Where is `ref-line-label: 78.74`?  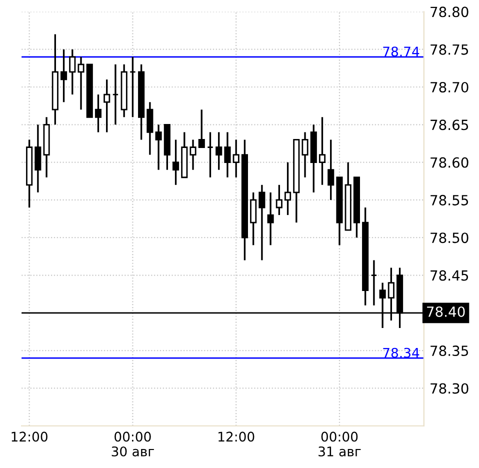
ref-line-label: 78.74 is located at coordinates (401, 51).